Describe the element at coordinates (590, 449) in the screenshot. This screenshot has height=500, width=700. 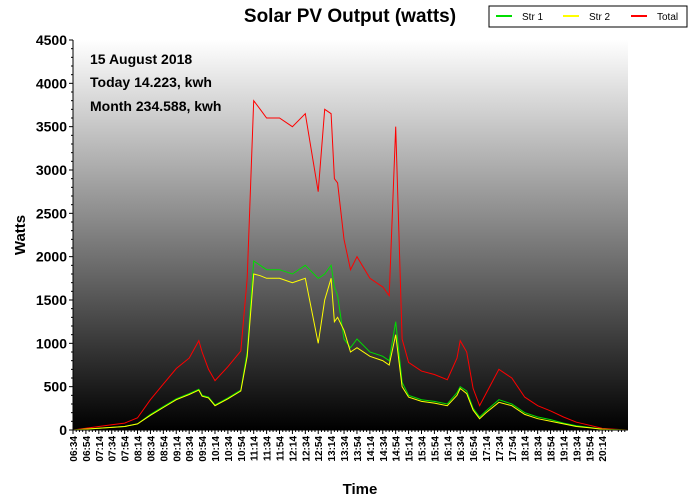
I see `x-tick-label: 19:54` at that location.